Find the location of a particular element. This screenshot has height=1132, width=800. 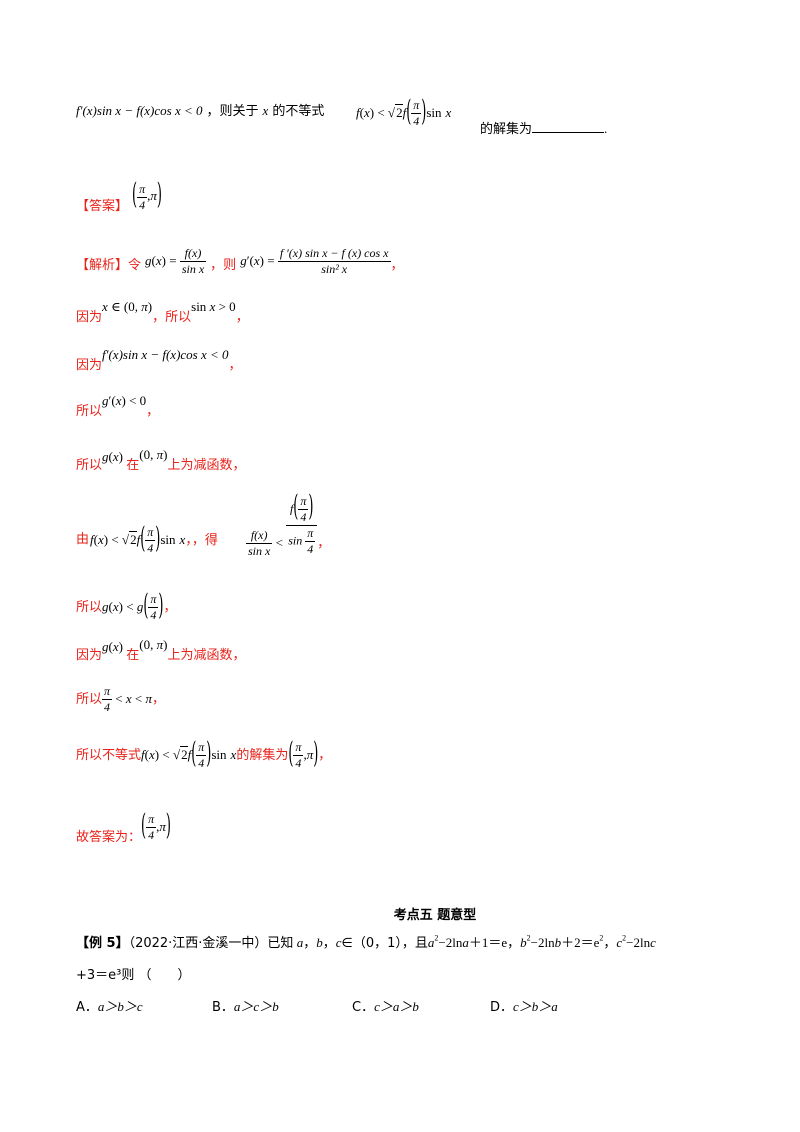

premise-repeat: f′(x)sin x − f(x)cos x < 0 is located at coordinates (165, 354).